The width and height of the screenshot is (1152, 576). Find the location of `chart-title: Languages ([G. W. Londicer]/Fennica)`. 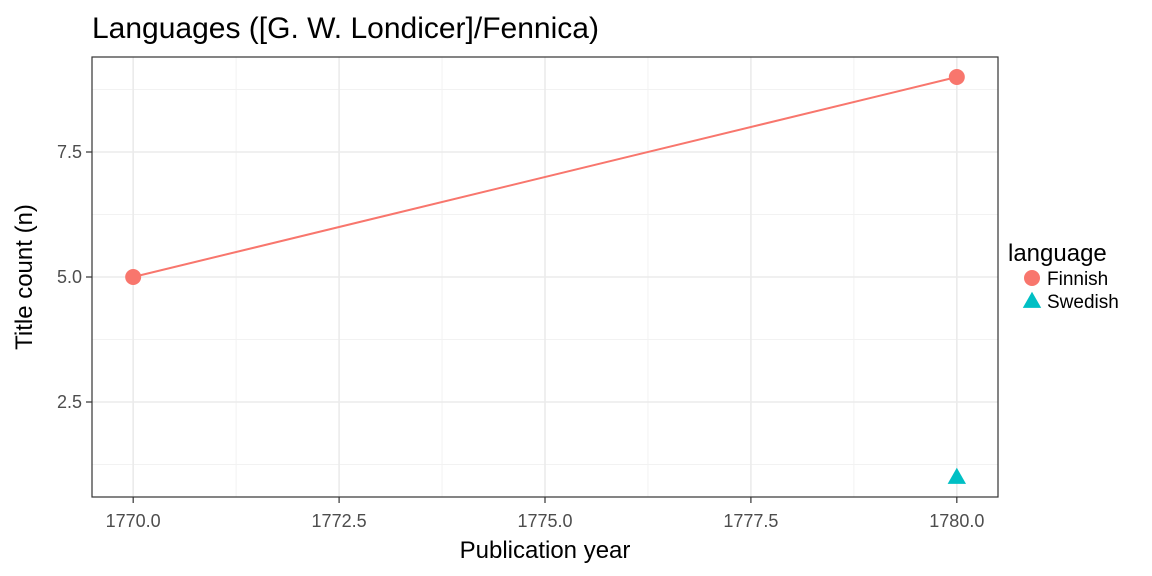

chart-title: Languages ([G. W. Londicer]/Fennica) is located at coordinates (345, 28).